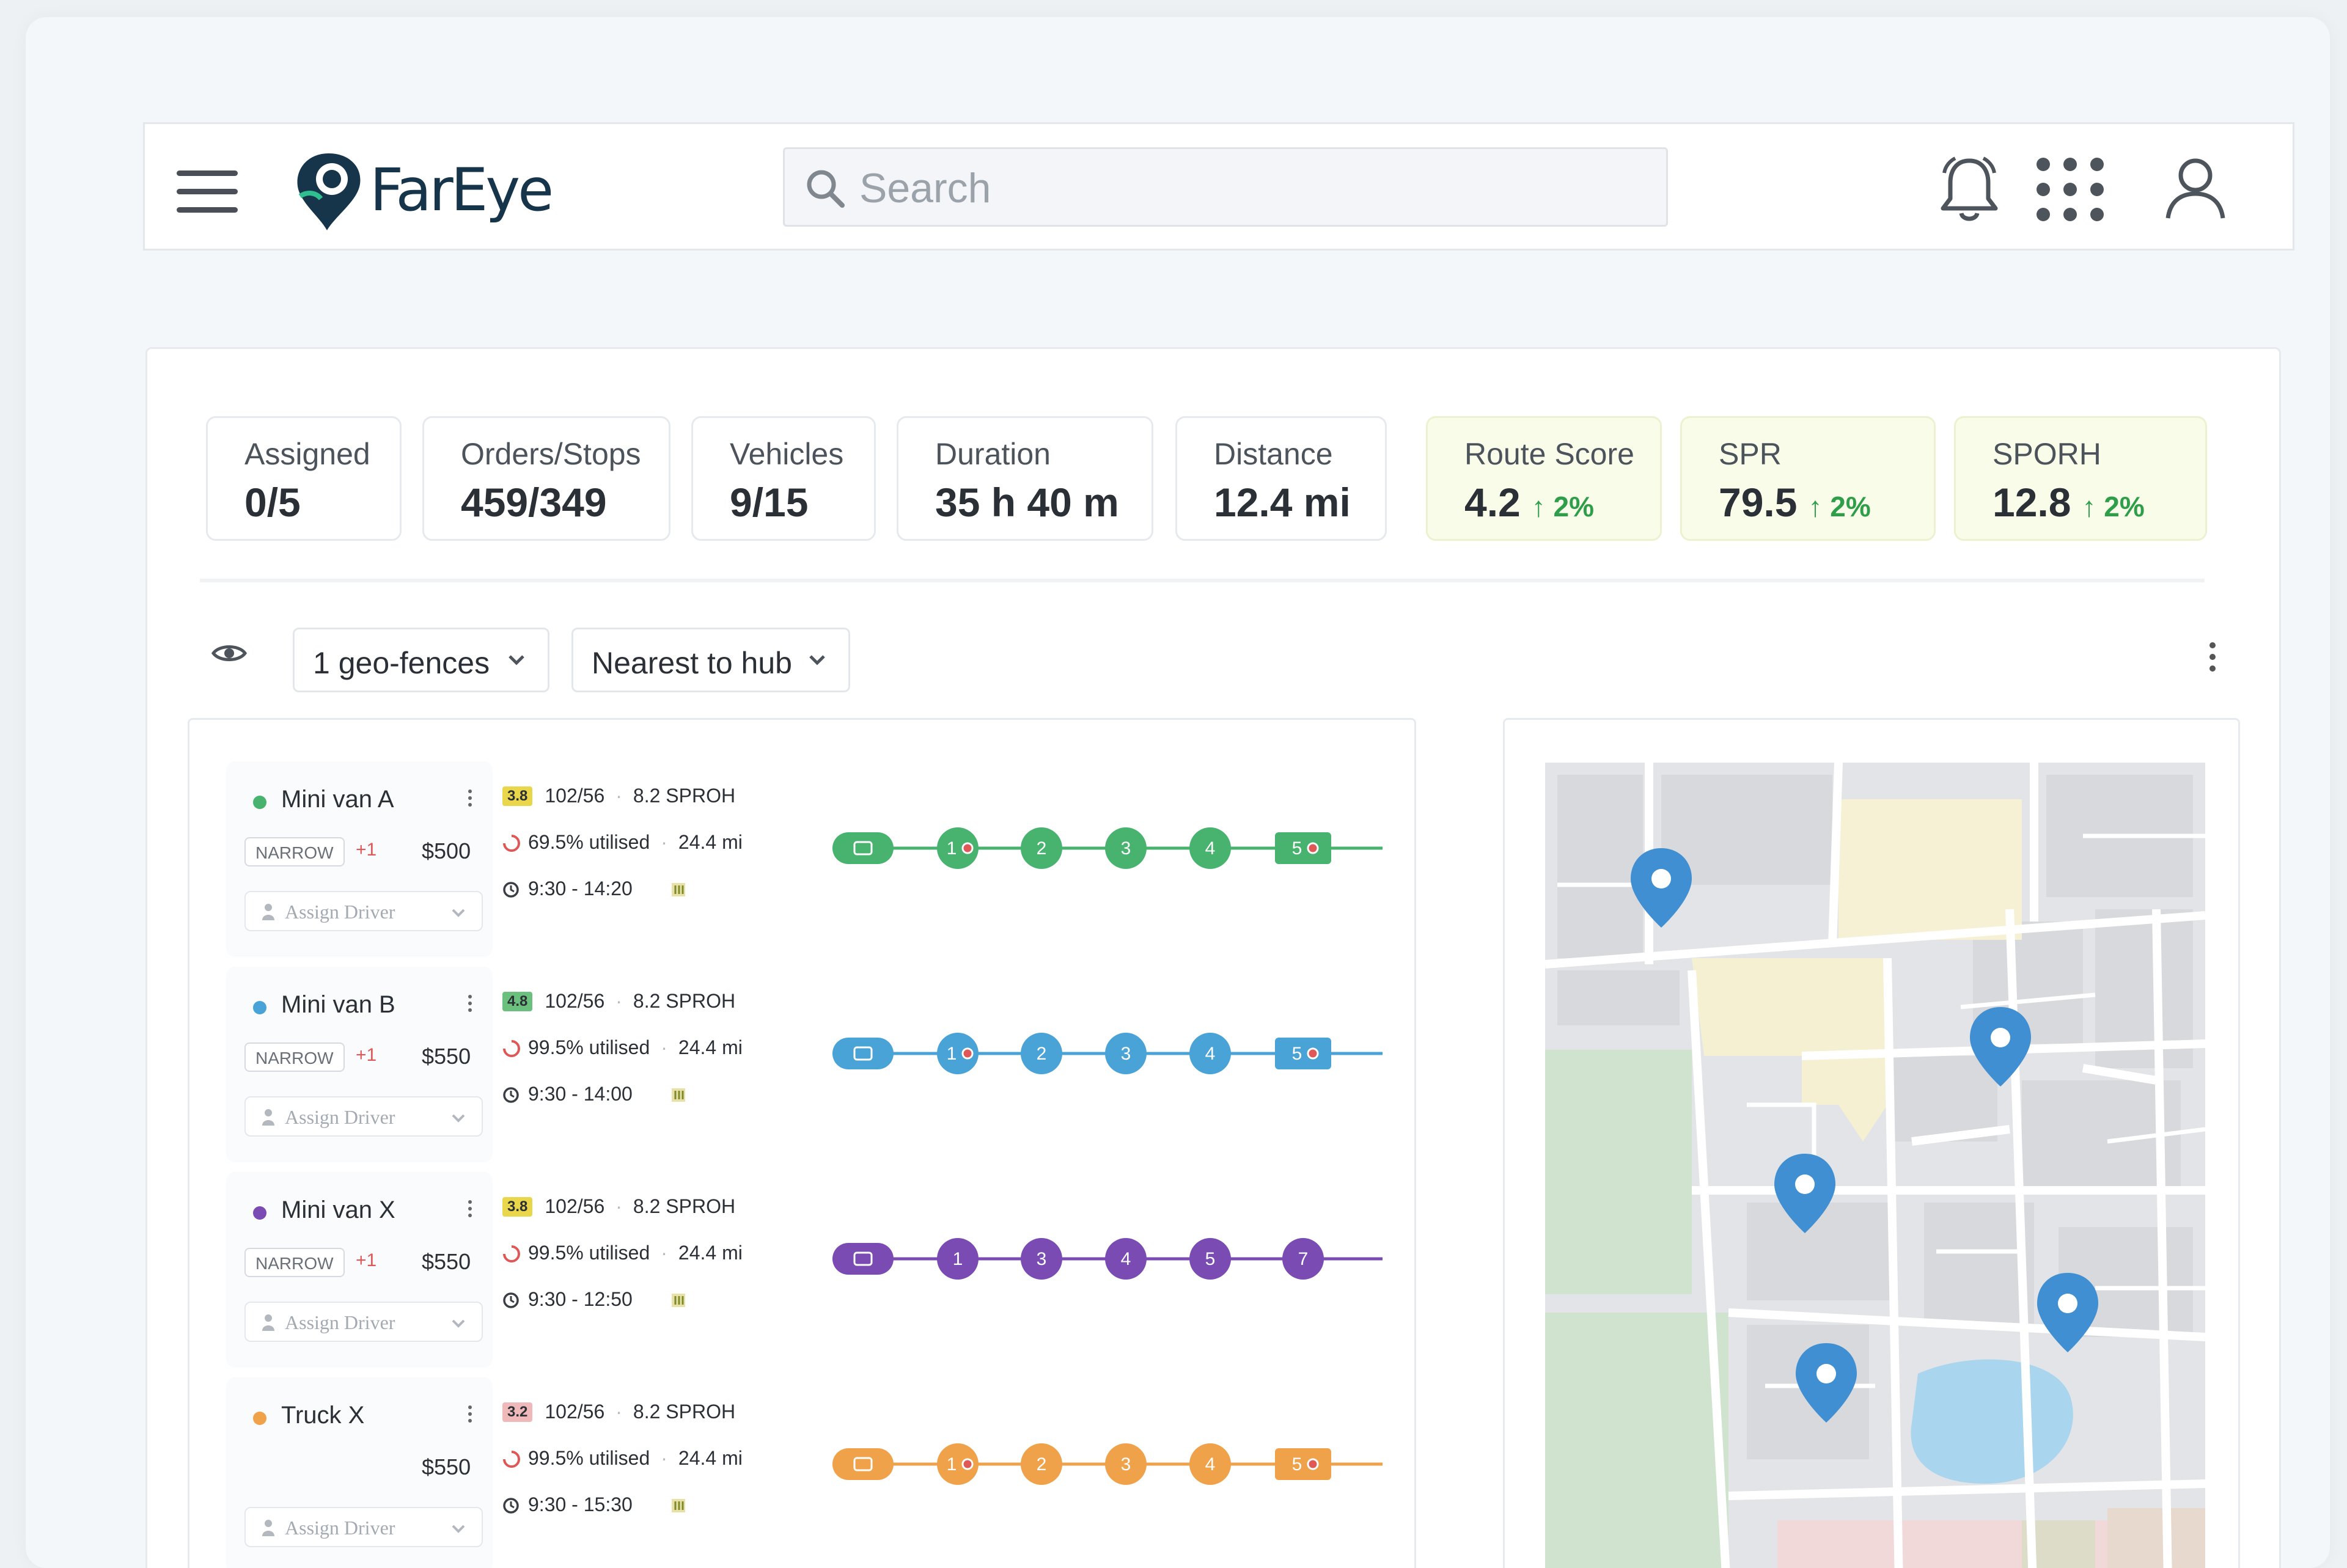  Describe the element at coordinates (360, 1270) in the screenshot. I see `vehicle-card: Mini van X NARROW +1 $550 Assign Driver` at that location.